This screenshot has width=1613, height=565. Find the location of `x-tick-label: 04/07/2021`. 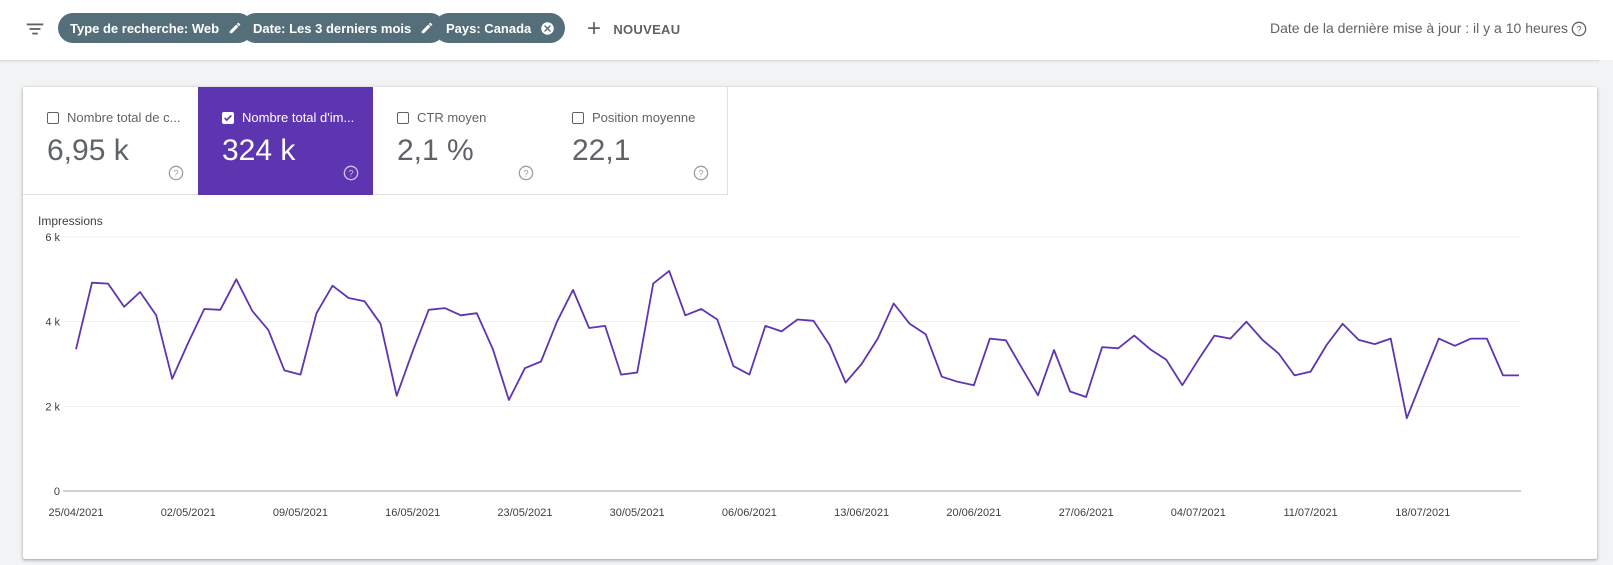

x-tick-label: 04/07/2021 is located at coordinates (1198, 513).